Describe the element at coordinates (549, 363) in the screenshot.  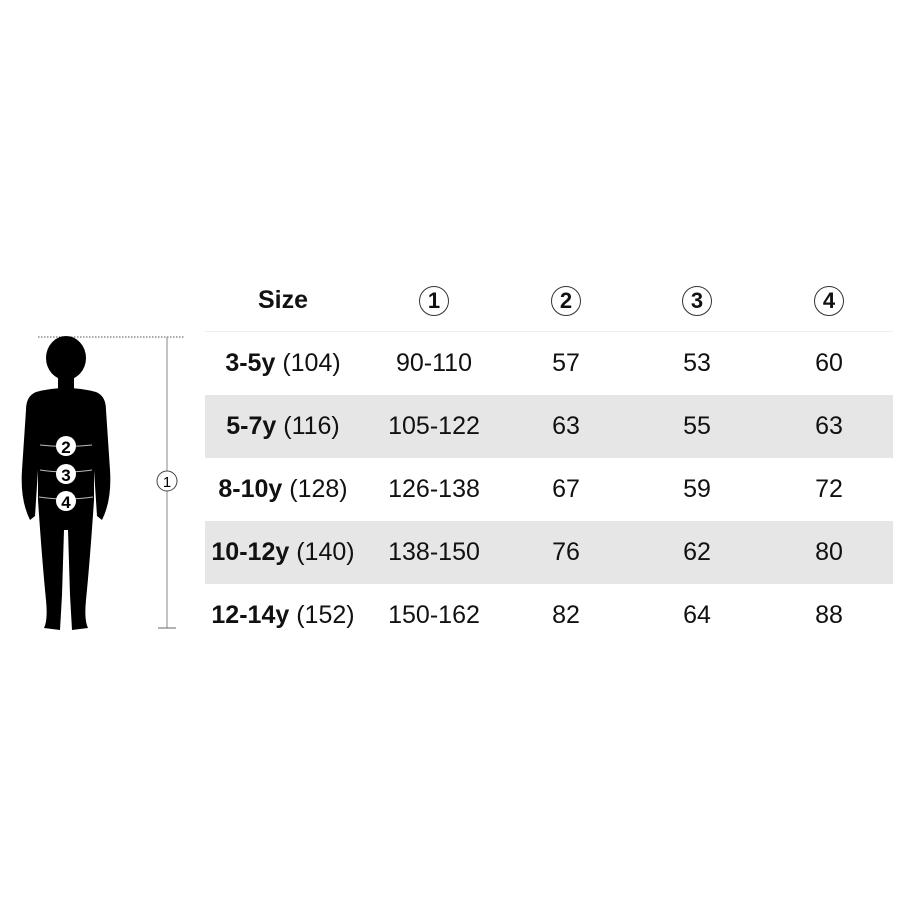
I see `table-row: 3-5y (104) 90-110 57 53 60` at that location.